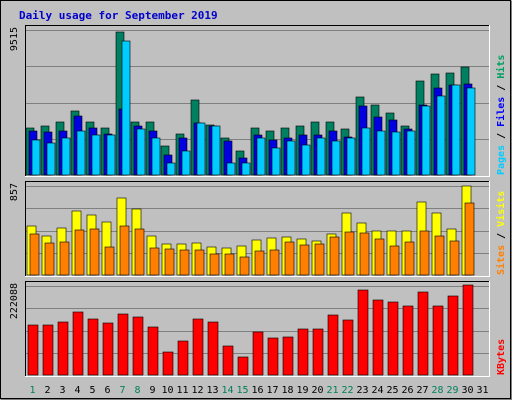 This screenshot has width=512, height=400. I want to click on x-tick-label-19: 19, so click(302, 390).